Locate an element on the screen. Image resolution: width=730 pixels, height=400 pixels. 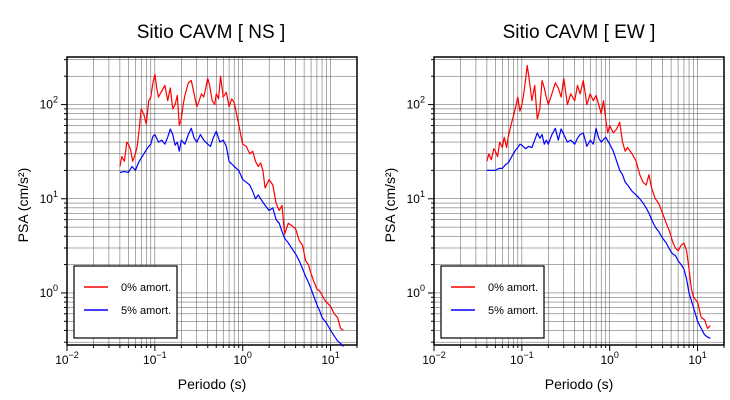
chart-title: Sitio CAVM [ NS ] is located at coordinates (211, 32).